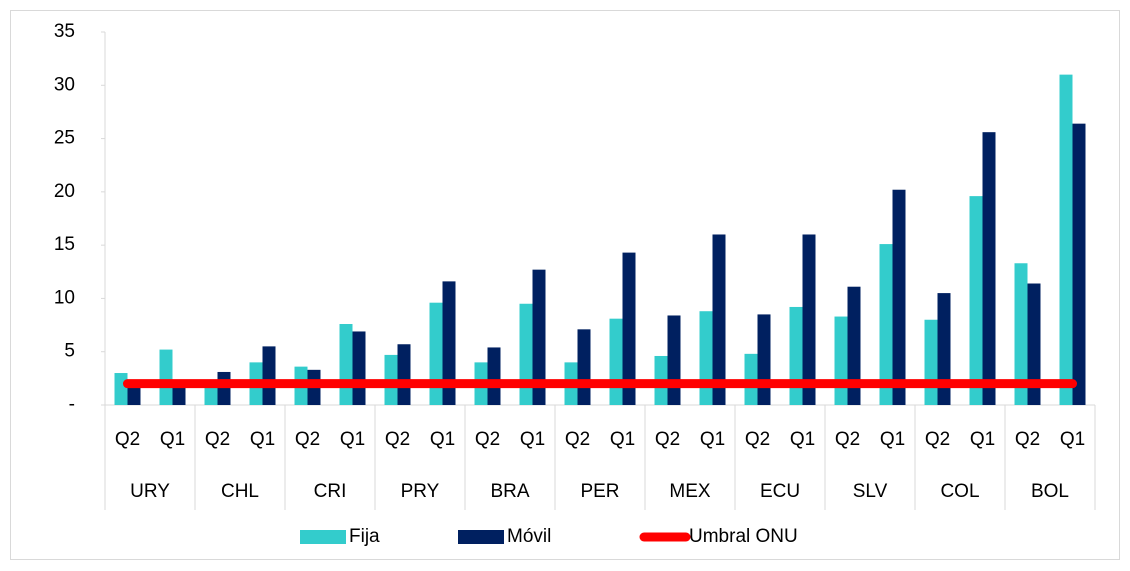 Image resolution: width=1130 pixels, height=571 pixels. Describe the element at coordinates (64, 191) in the screenshot. I see `y-tick-label: 20` at that location.